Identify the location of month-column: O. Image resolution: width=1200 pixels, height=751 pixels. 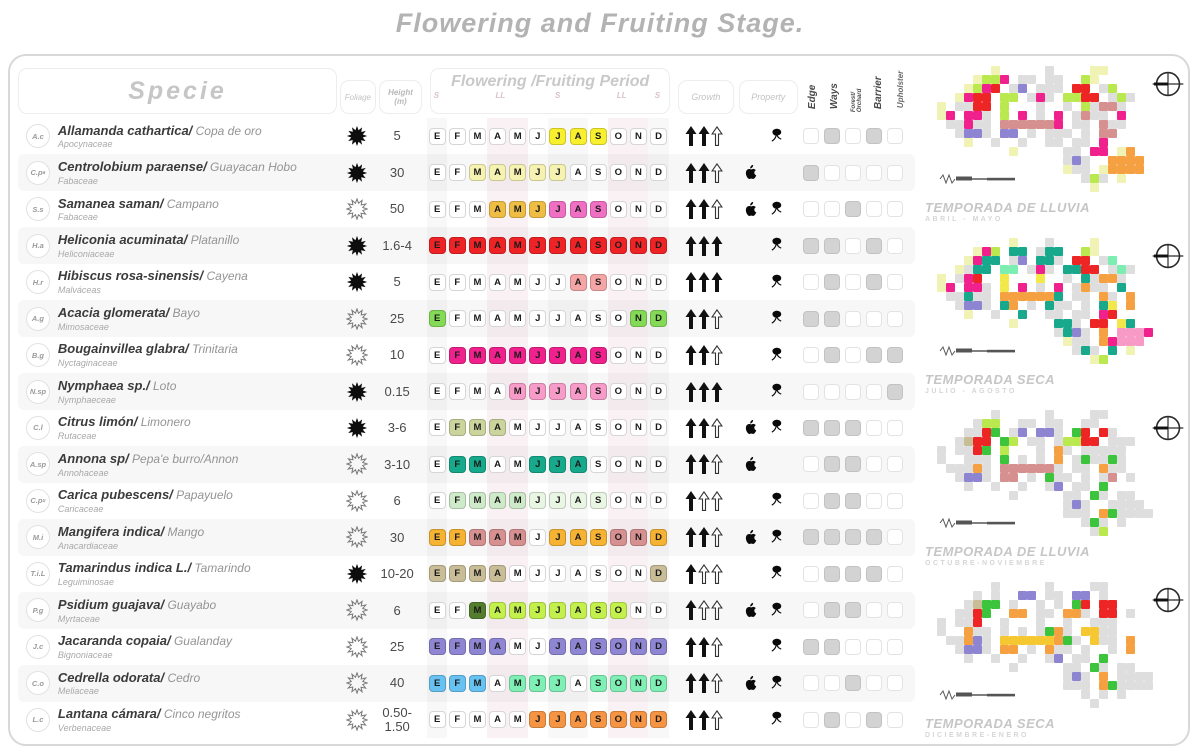
(618, 610).